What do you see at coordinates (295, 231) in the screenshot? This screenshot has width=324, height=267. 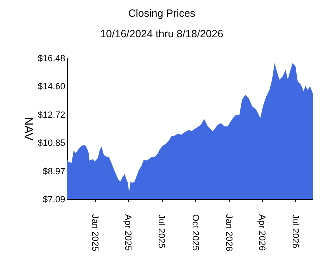 I see `x-tick-label: Jul 2026` at bounding box center [295, 231].